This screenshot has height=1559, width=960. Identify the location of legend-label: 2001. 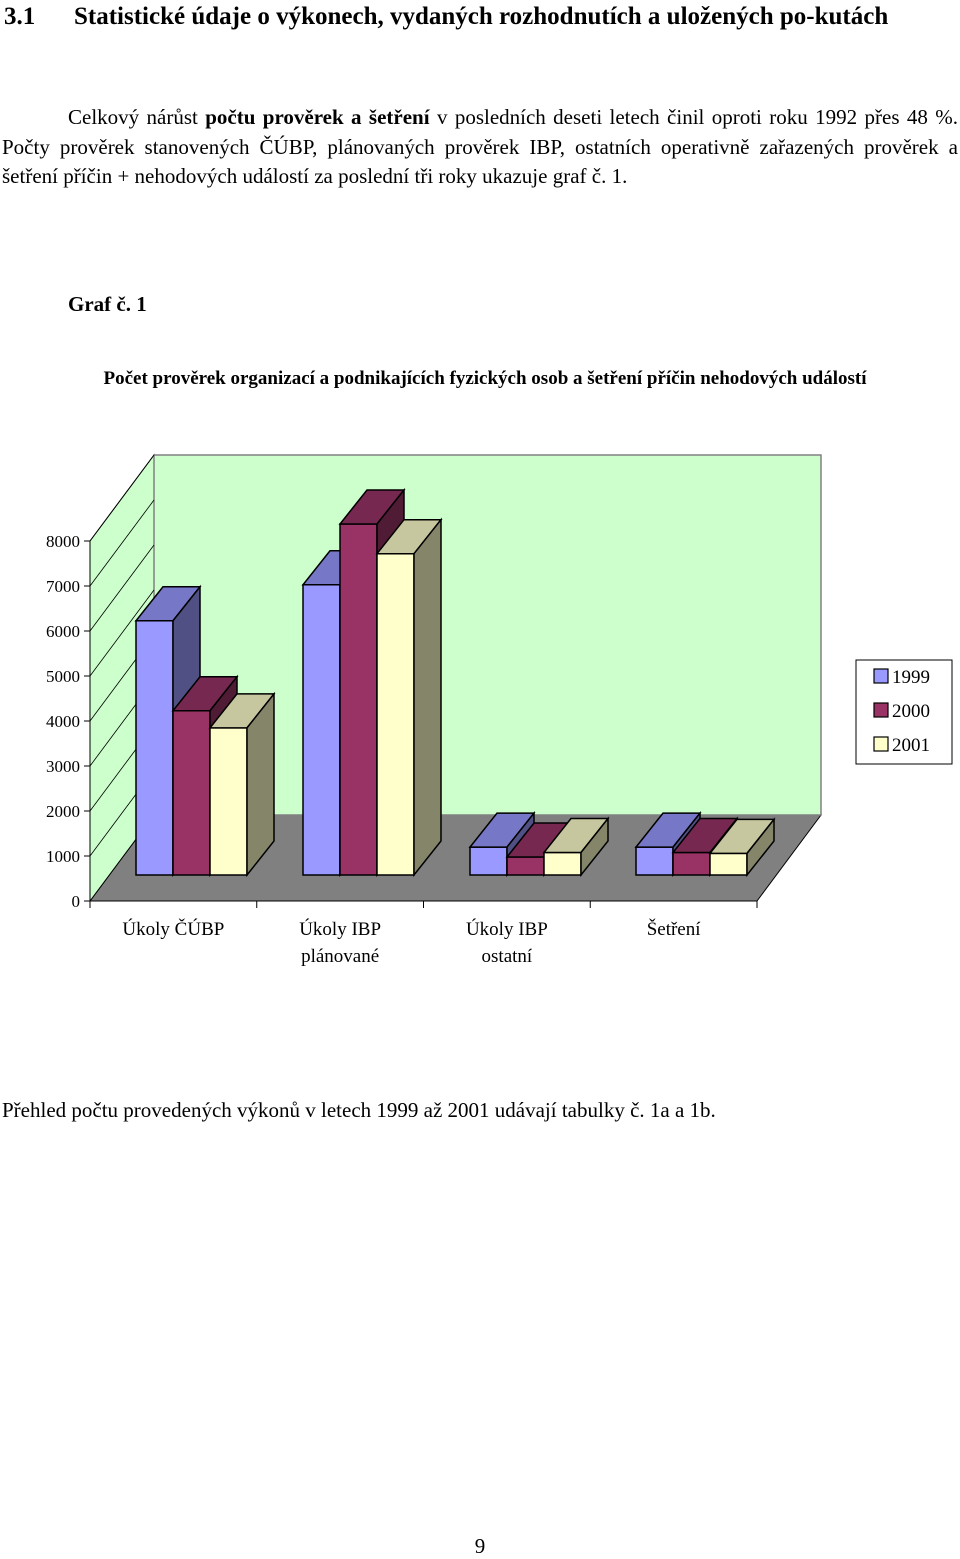
(911, 745).